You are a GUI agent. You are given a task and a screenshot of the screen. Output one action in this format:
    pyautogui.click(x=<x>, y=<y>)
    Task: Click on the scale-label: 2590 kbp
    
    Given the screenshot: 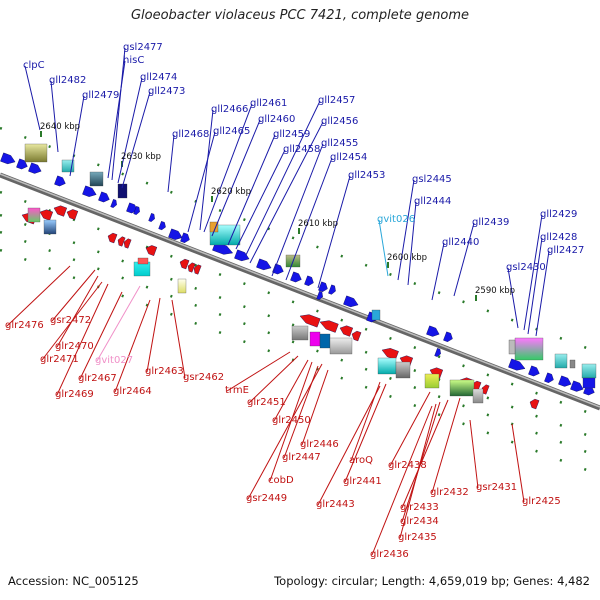 What is the action you would take?
    pyautogui.click(x=495, y=291)
    